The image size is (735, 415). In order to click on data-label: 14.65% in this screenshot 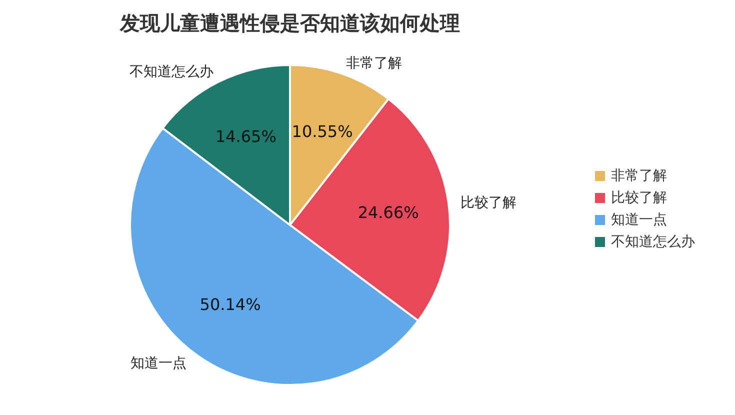, I will do `click(245, 136)`.